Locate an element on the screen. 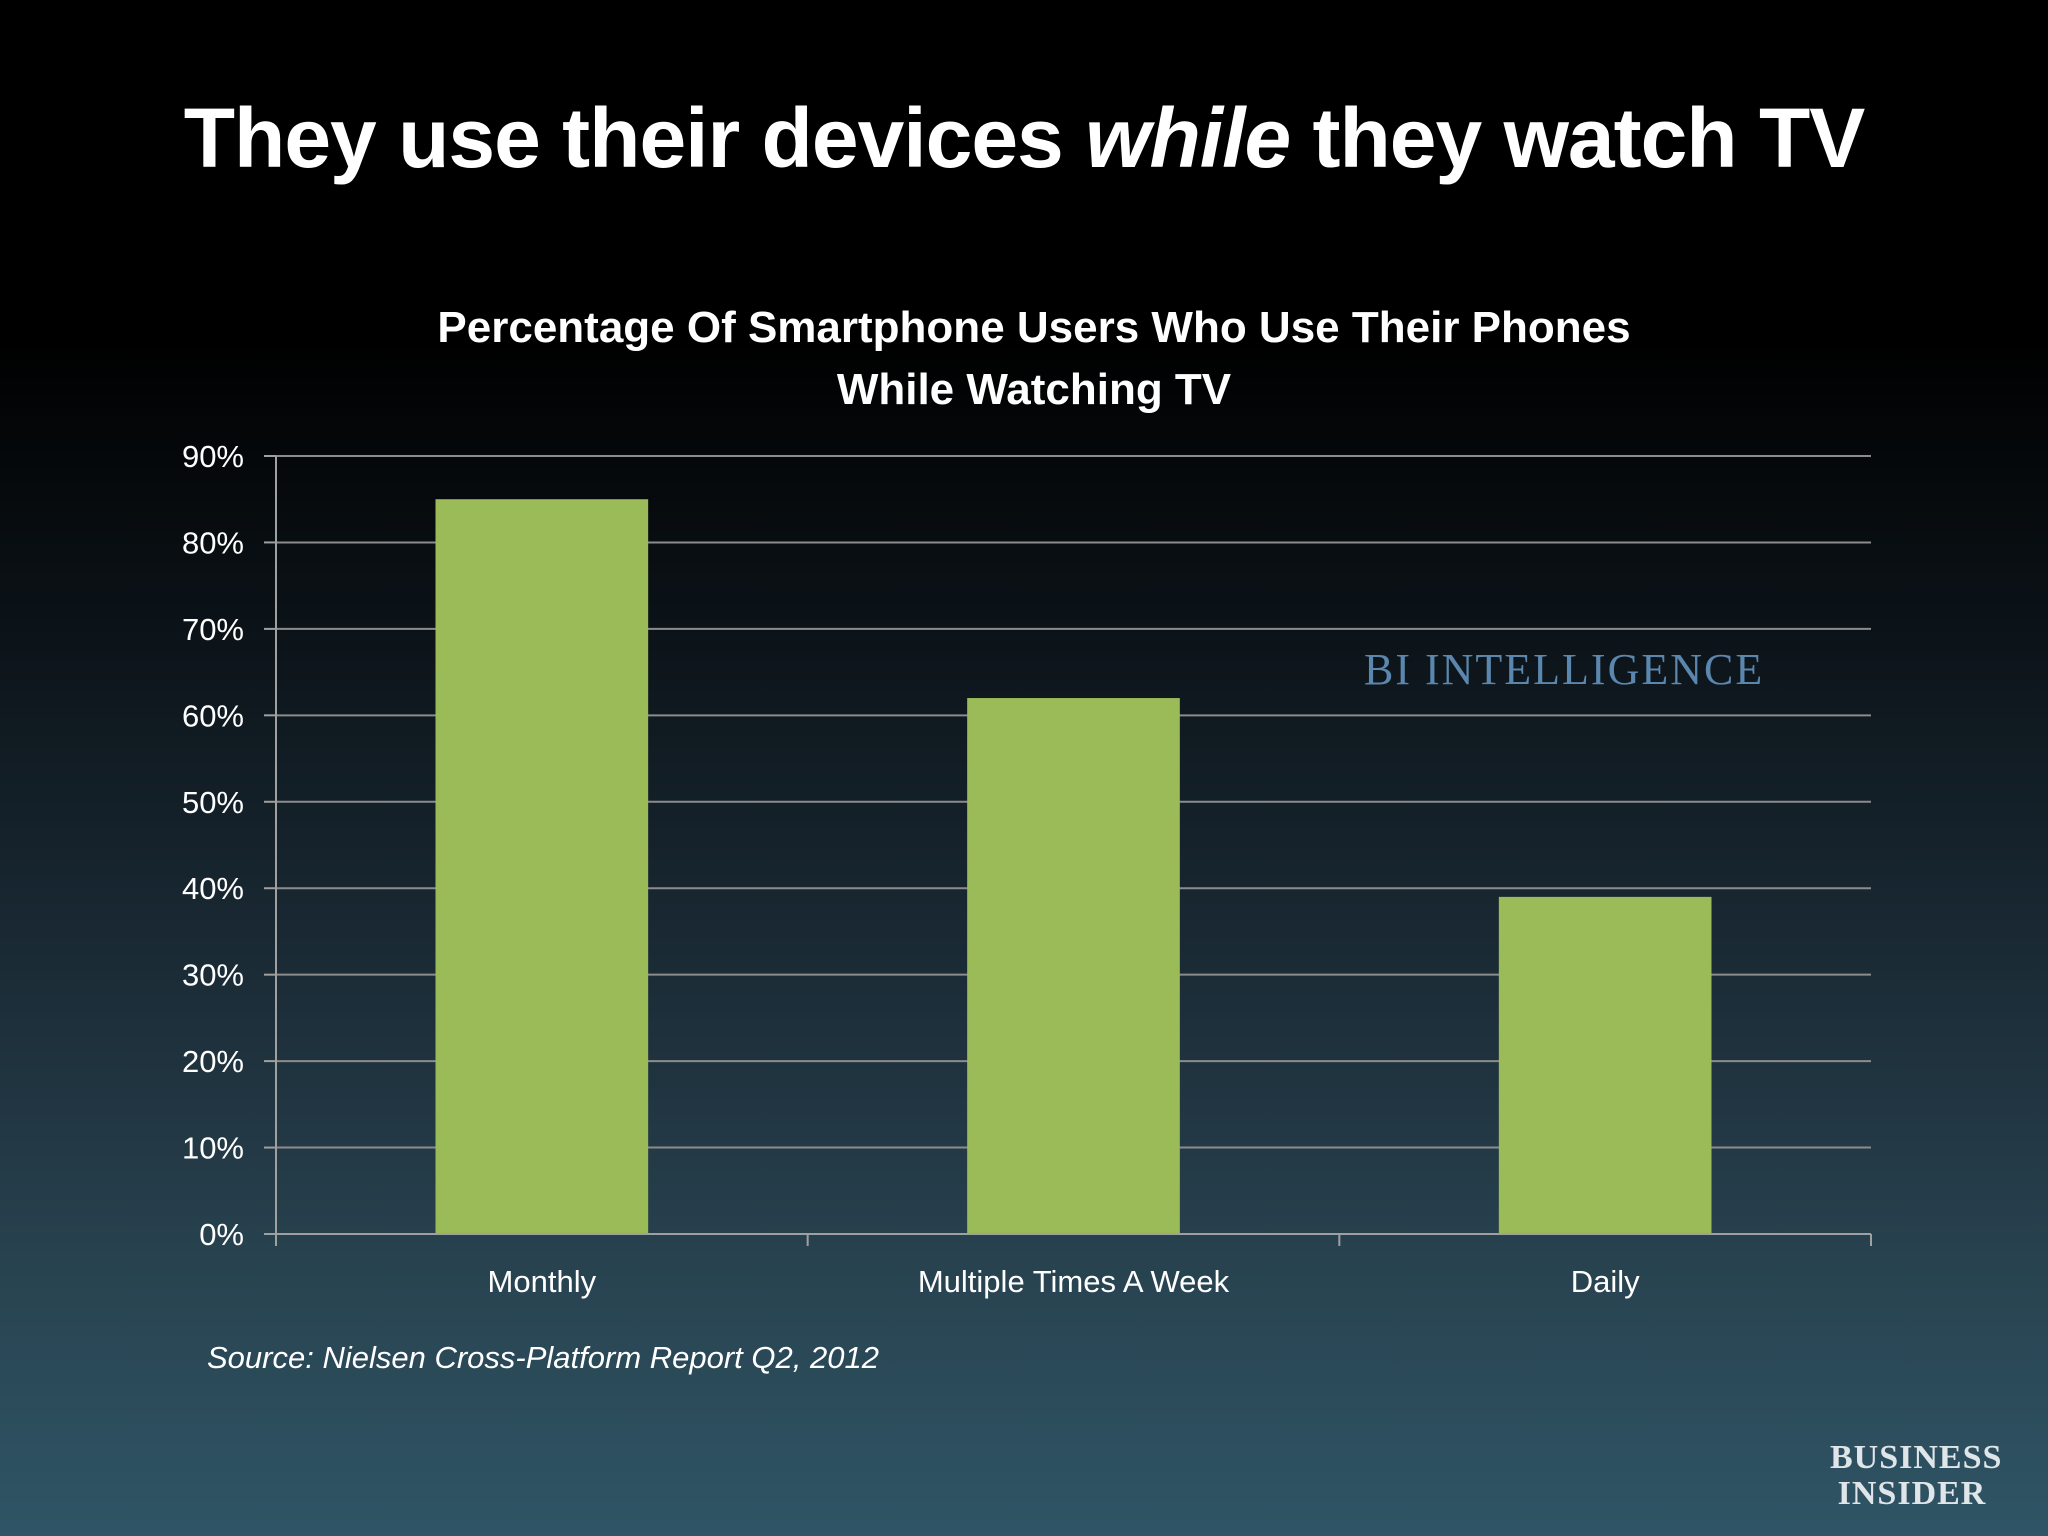 This screenshot has height=1536, width=2048. logo-line1: BUSINESS is located at coordinates (1916, 1457).